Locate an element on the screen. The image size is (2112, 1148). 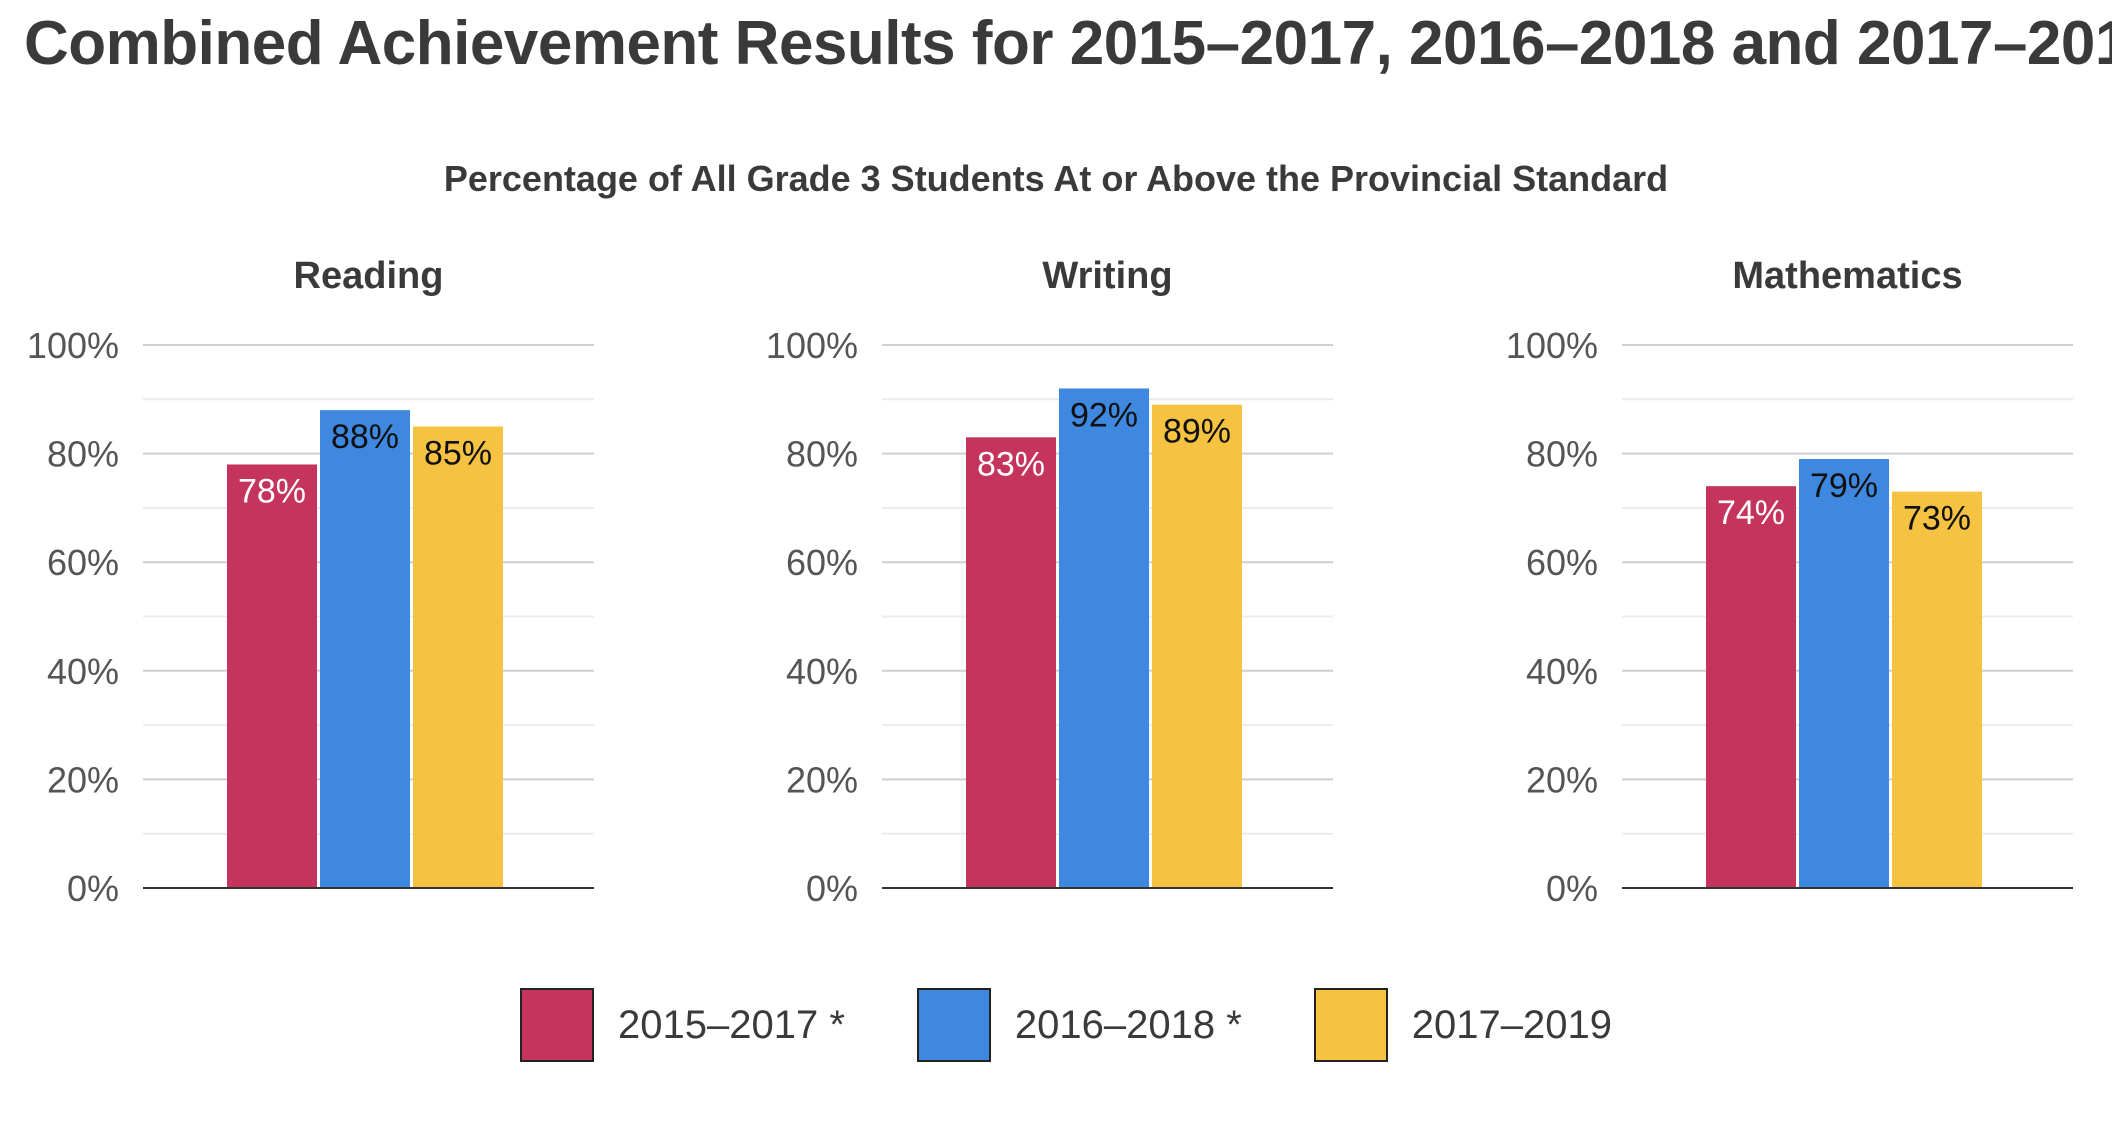
panel-3-y-tick-label: 60% is located at coordinates (1562, 562).